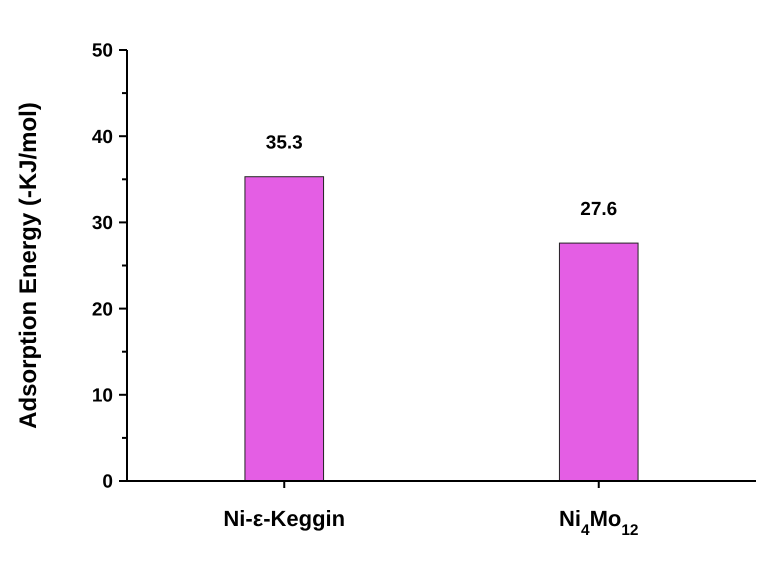 This screenshot has height=573, width=762. What do you see at coordinates (107, 482) in the screenshot?
I see `y-tick-label: 0` at bounding box center [107, 482].